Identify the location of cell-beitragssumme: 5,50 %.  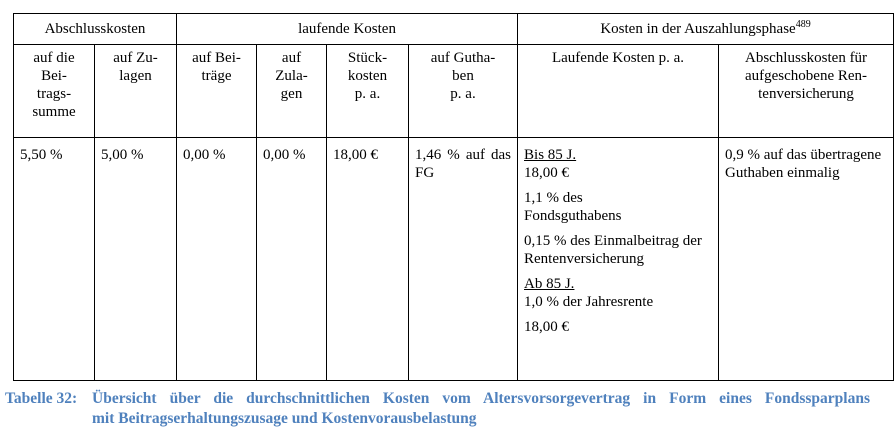
(54, 259).